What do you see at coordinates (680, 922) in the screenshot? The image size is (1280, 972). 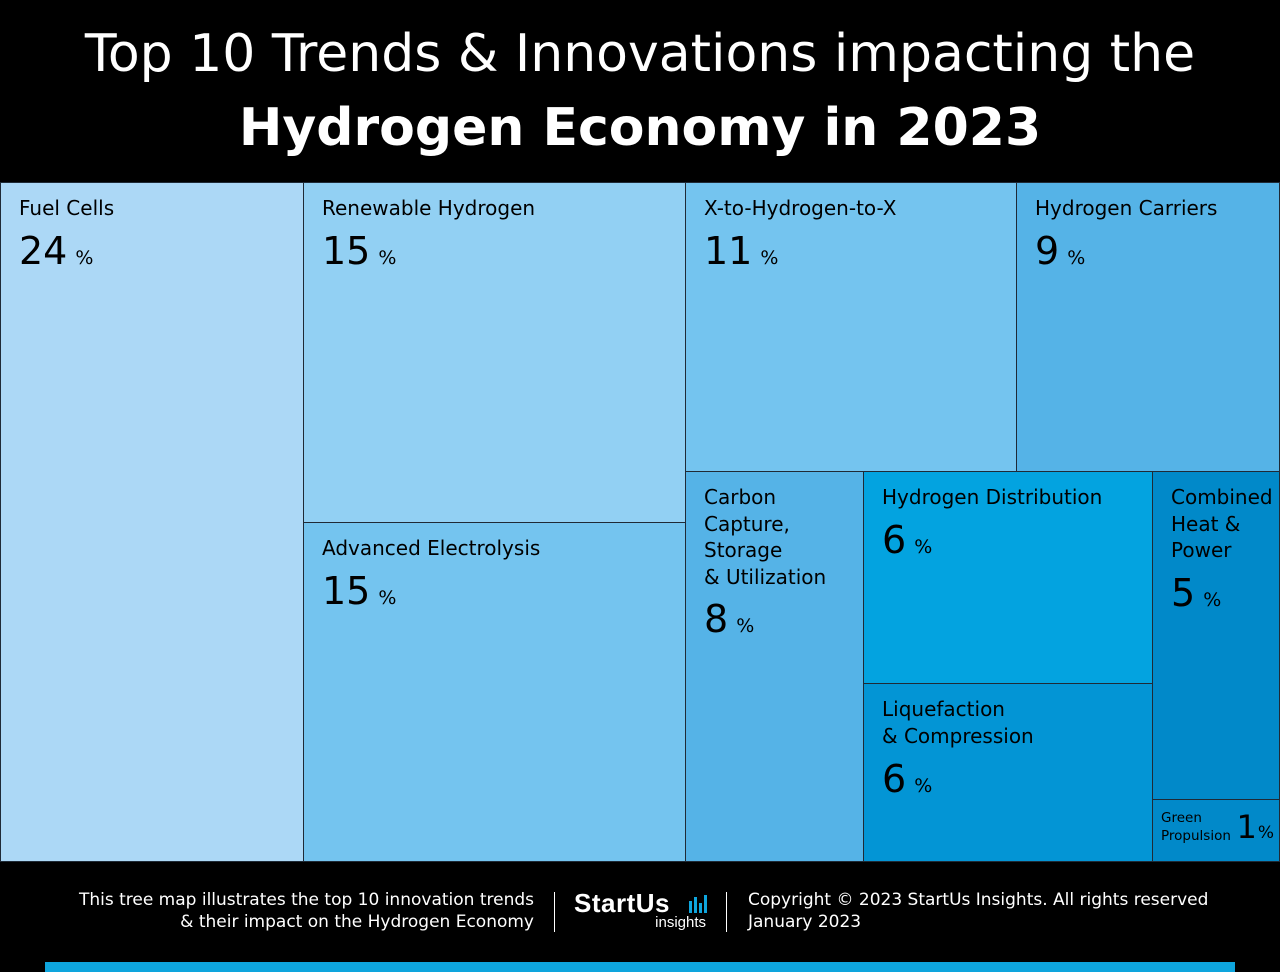 I see `logo-sub-text: insights` at bounding box center [680, 922].